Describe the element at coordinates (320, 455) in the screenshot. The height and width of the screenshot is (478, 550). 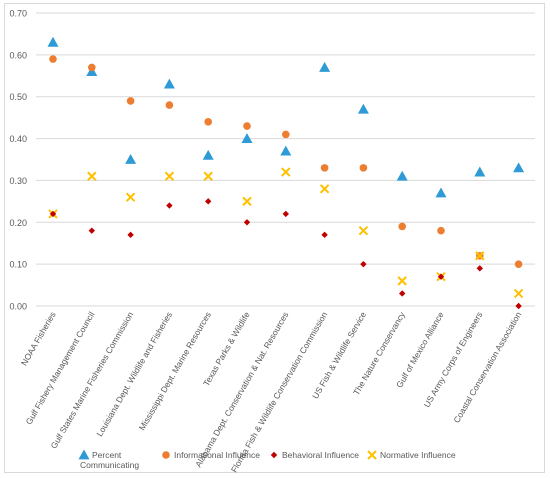
I see `legend-label: Behavioral Influence` at that location.